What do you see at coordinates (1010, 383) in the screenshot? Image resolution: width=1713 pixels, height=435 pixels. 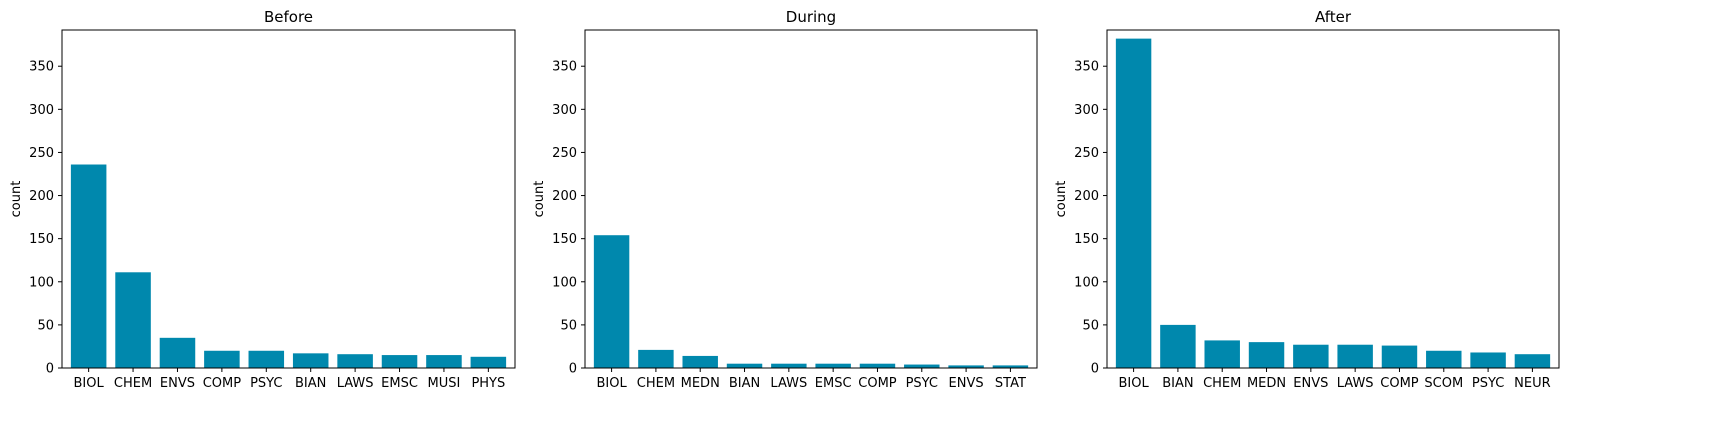 I see `x-tick-label: STAT` at bounding box center [1010, 383].